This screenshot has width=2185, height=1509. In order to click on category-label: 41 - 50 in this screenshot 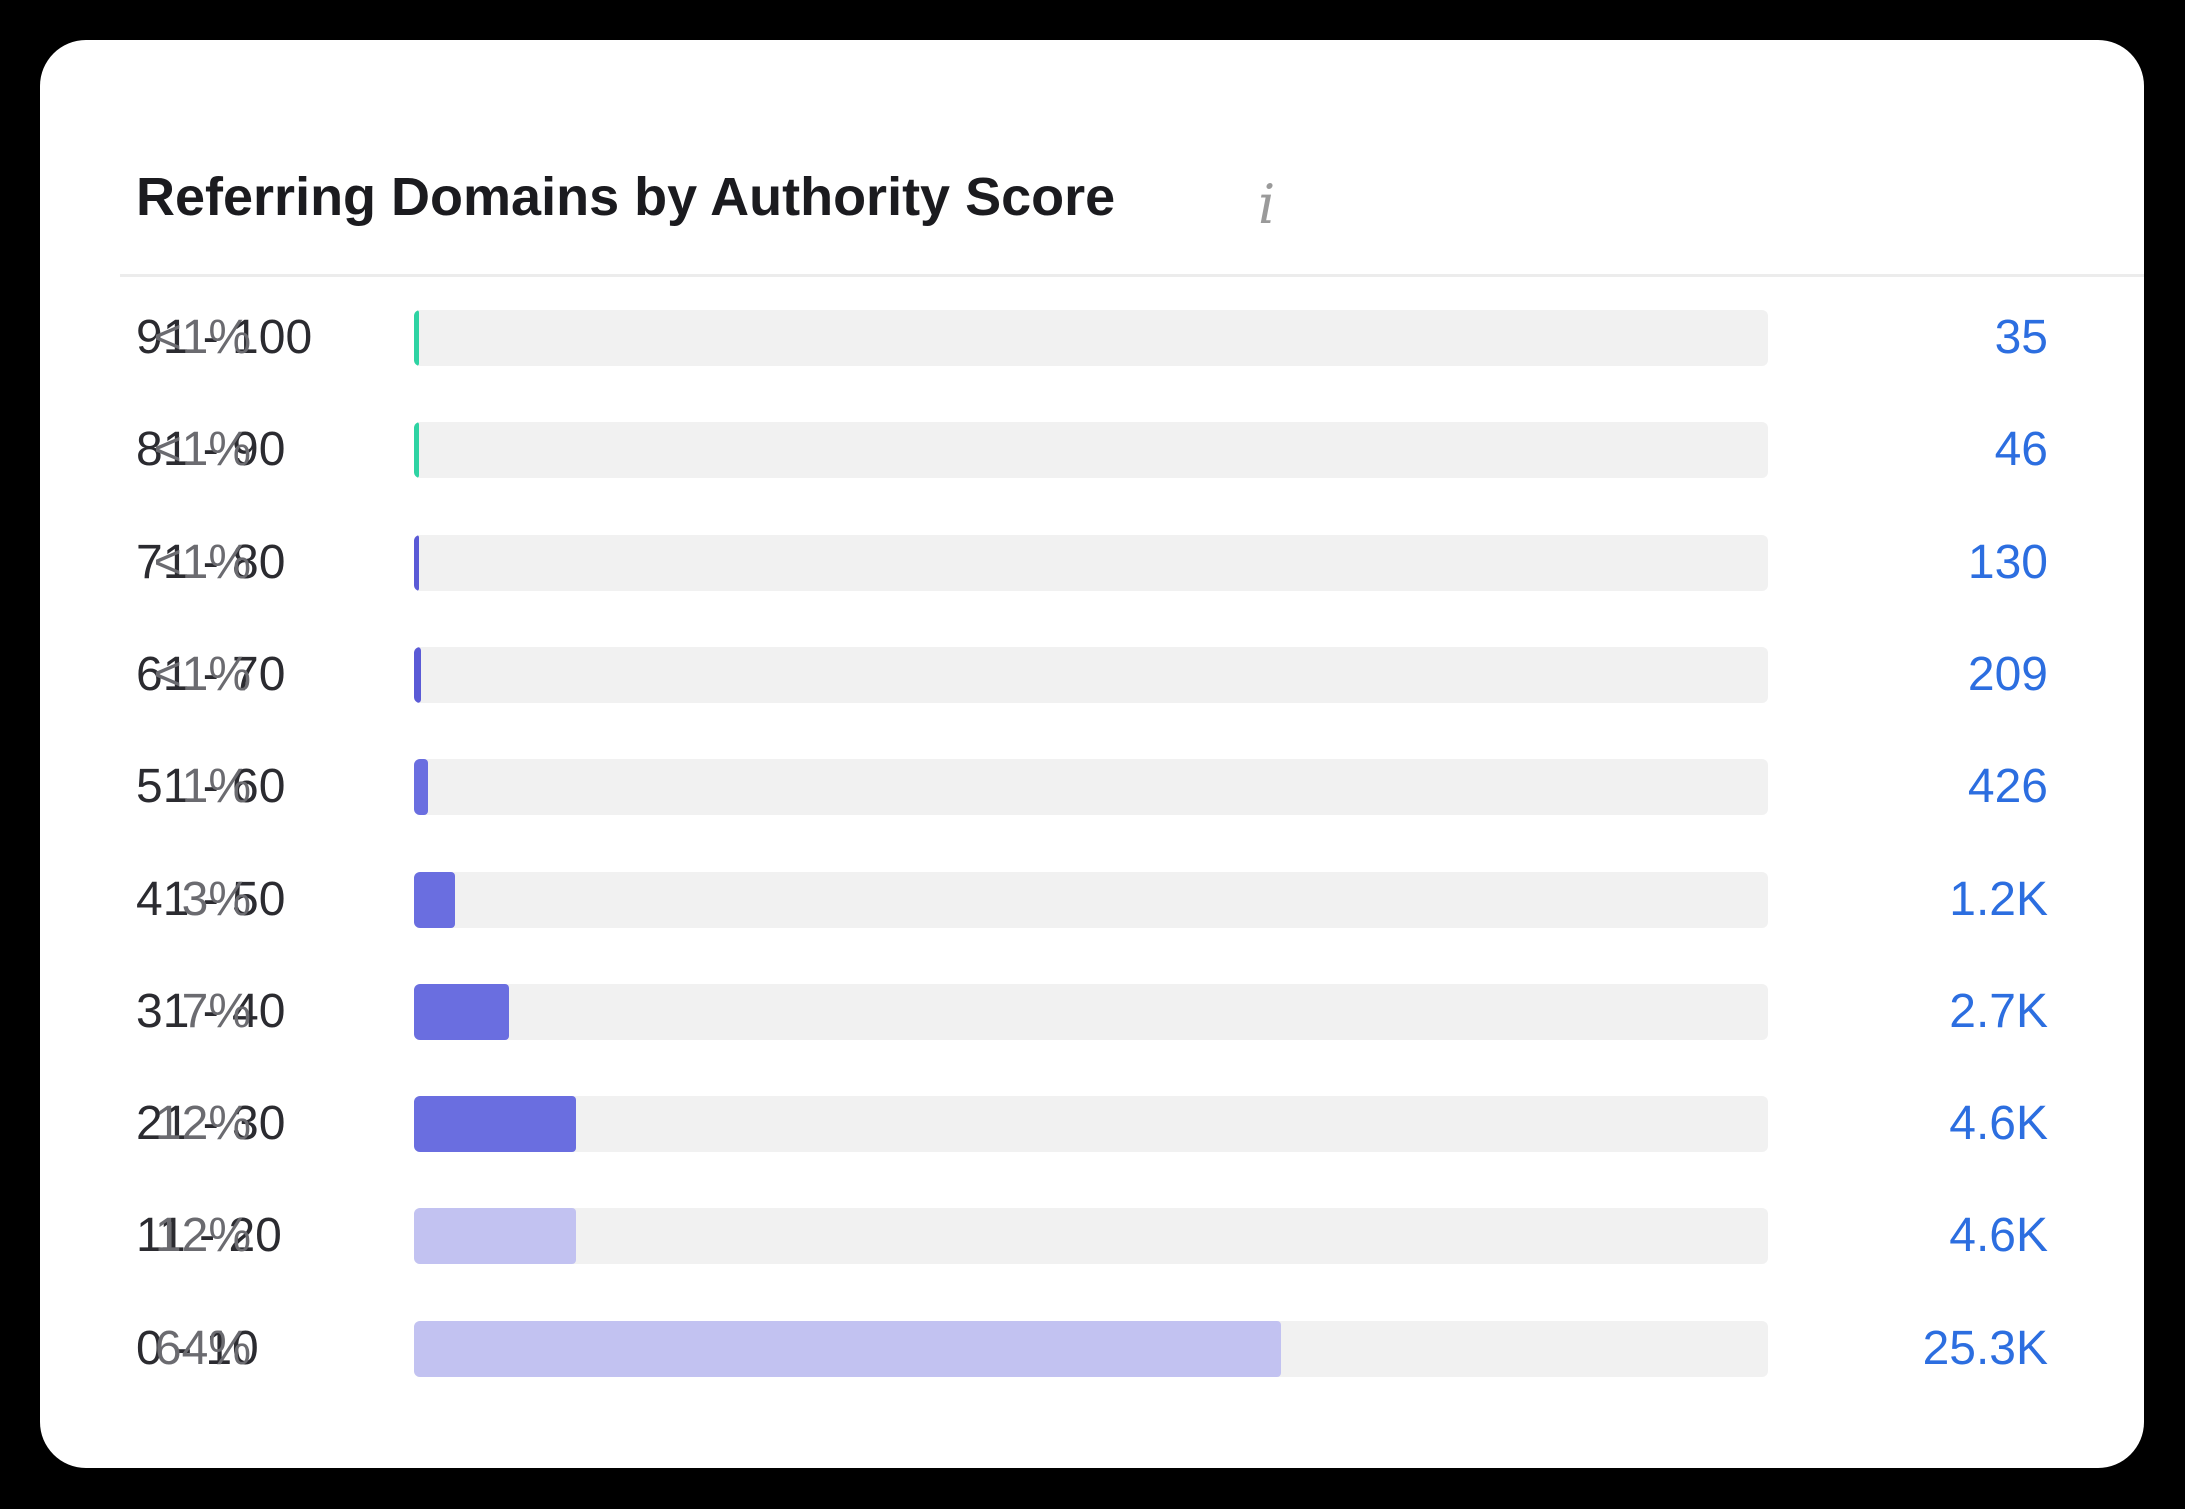, I will do `click(211, 899)`.